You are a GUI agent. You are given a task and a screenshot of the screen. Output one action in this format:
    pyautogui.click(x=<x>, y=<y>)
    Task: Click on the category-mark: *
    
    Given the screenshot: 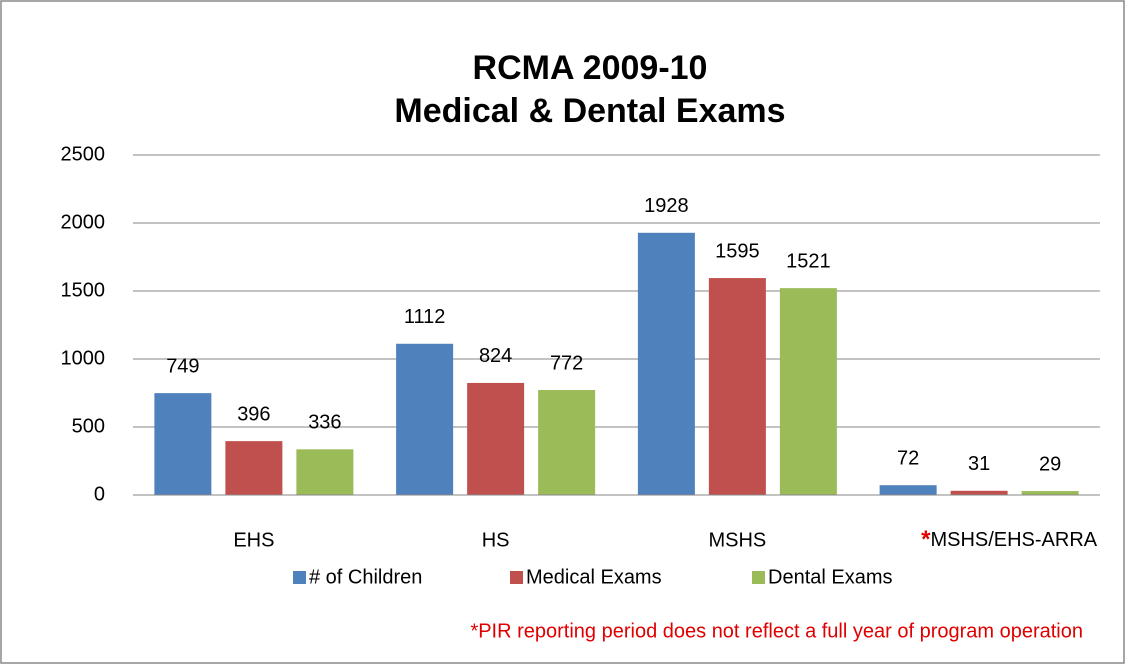 What is the action you would take?
    pyautogui.click(x=926, y=539)
    